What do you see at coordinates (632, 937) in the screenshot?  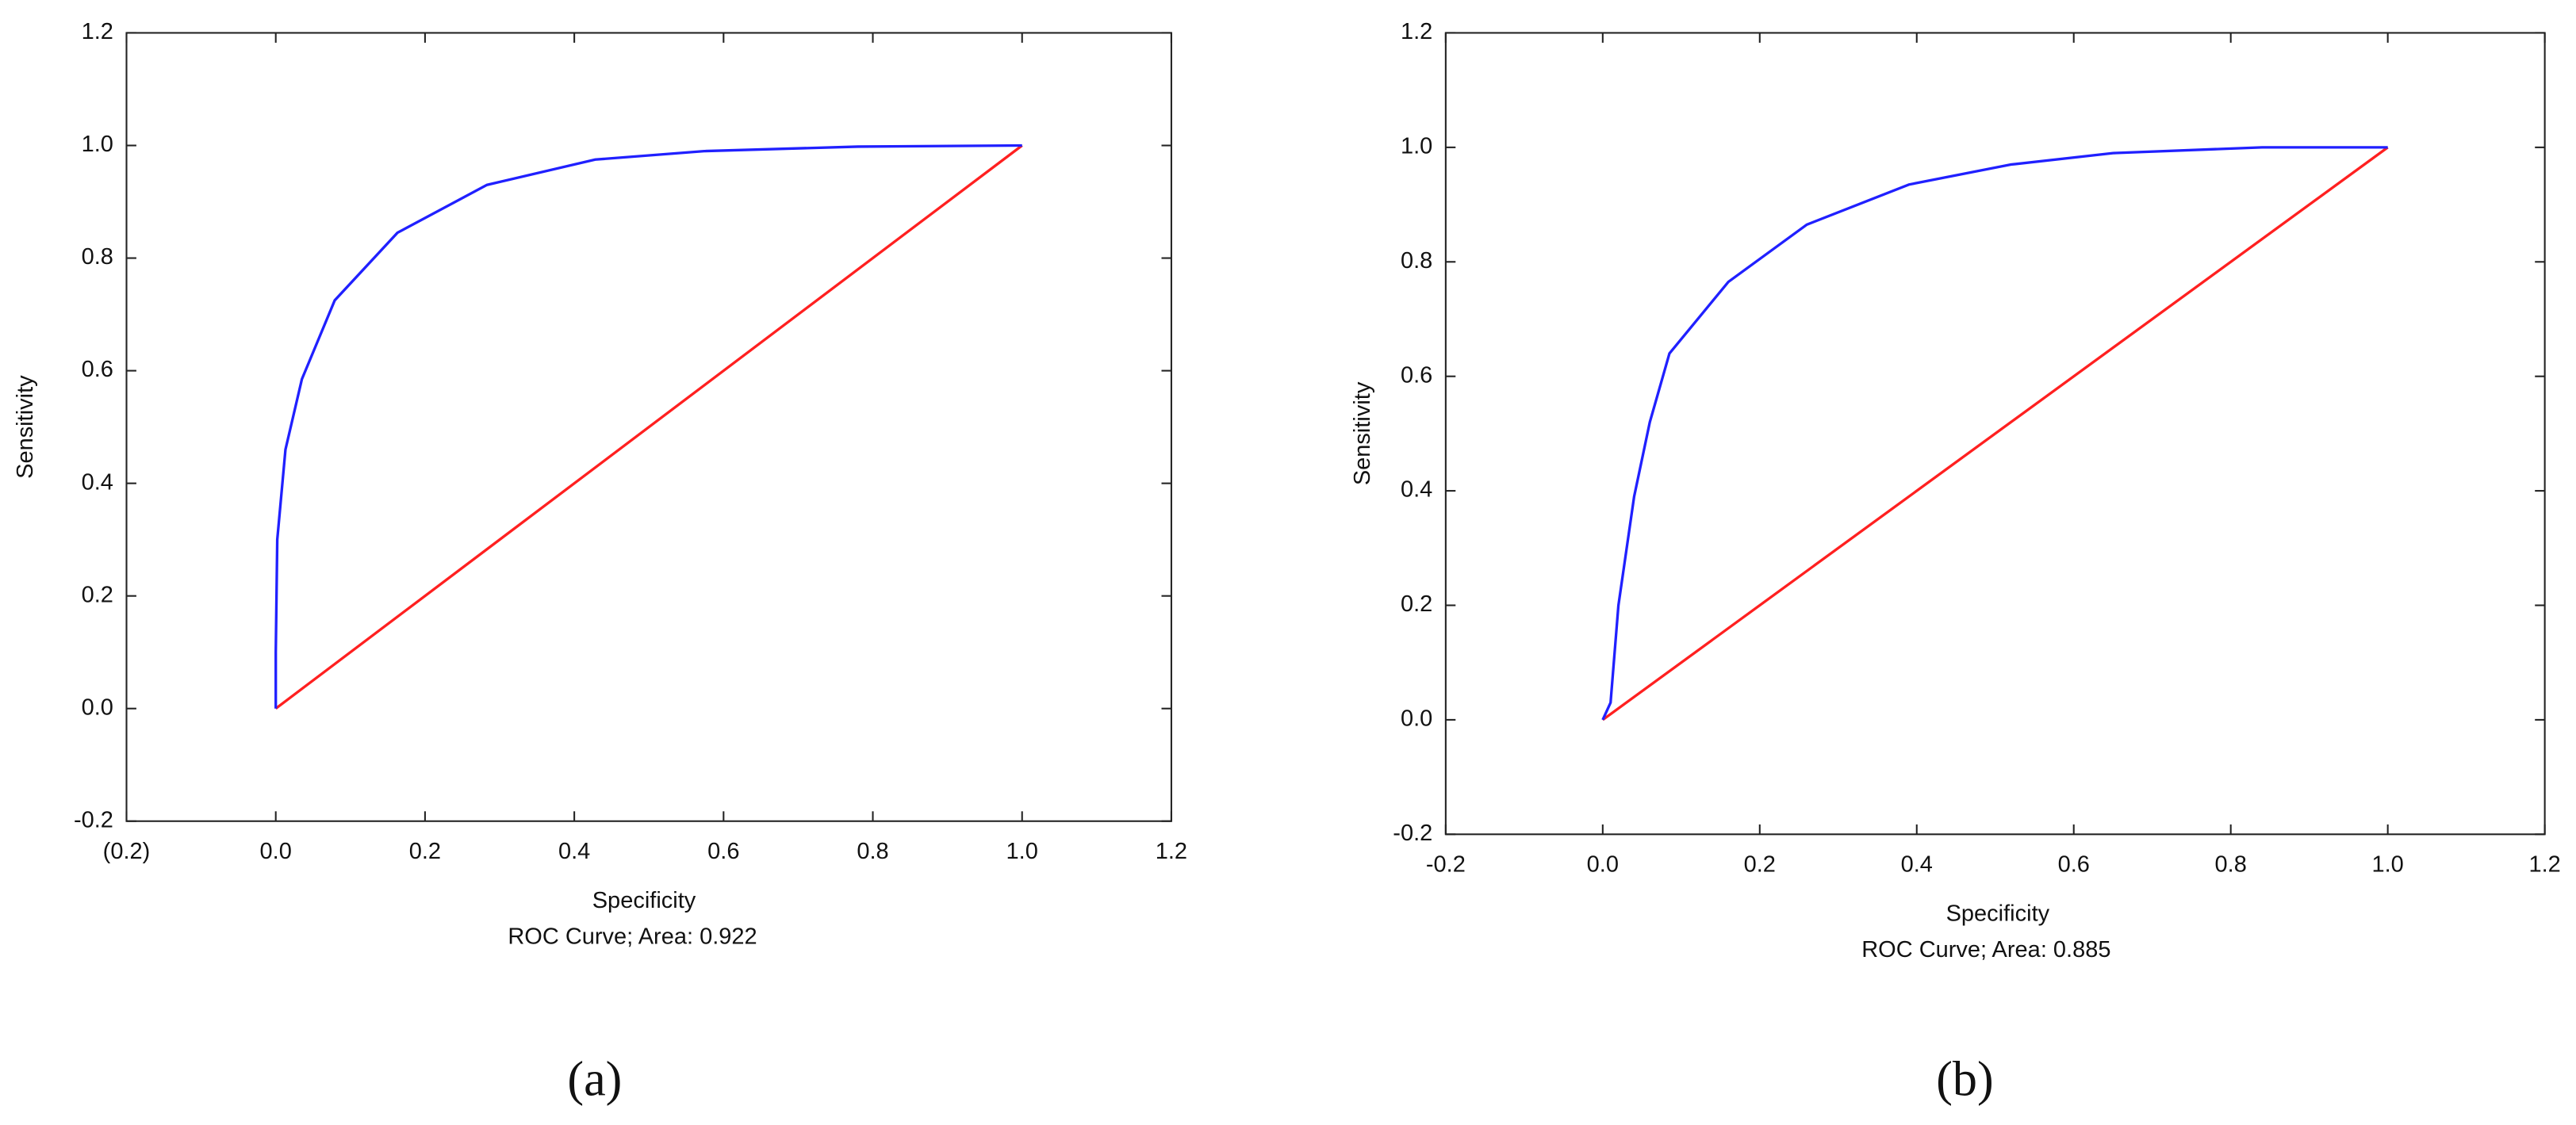 I see `chart-note: ROC Curve; Area: 0.922` at bounding box center [632, 937].